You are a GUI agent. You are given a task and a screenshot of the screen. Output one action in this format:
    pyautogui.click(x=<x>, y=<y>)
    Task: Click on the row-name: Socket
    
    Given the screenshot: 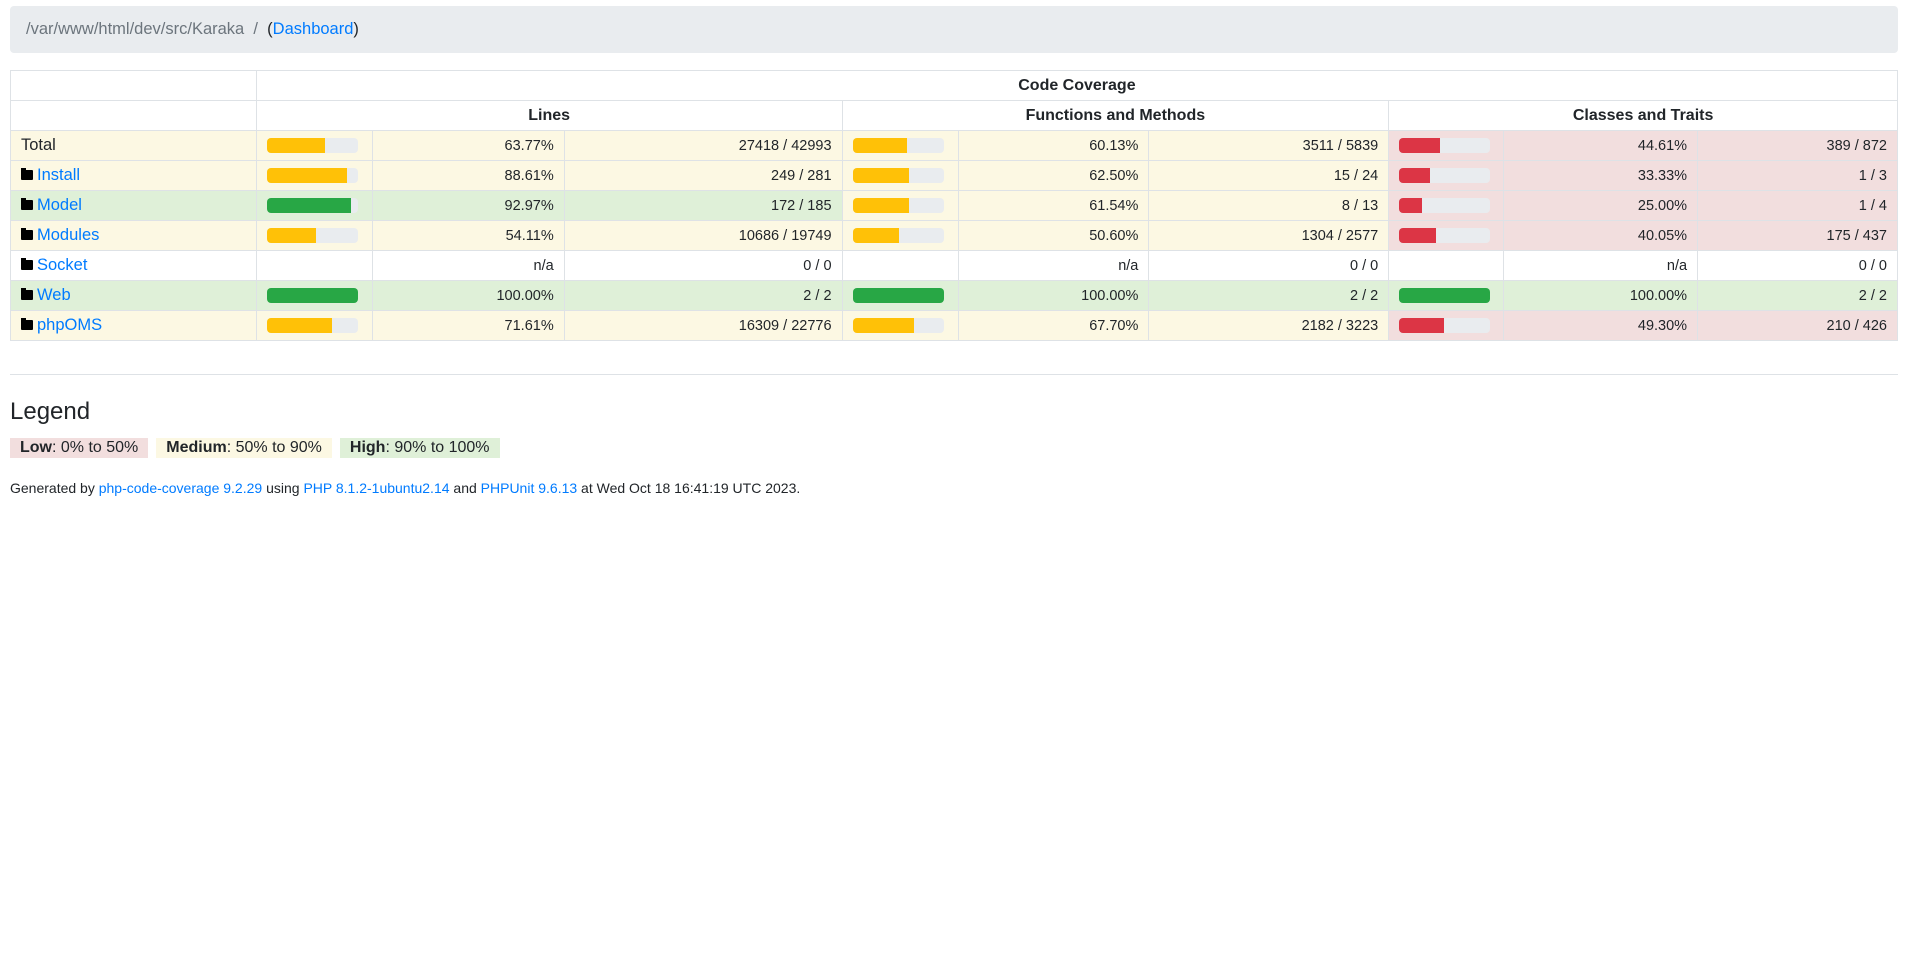 What is the action you would take?
    pyautogui.click(x=133, y=265)
    